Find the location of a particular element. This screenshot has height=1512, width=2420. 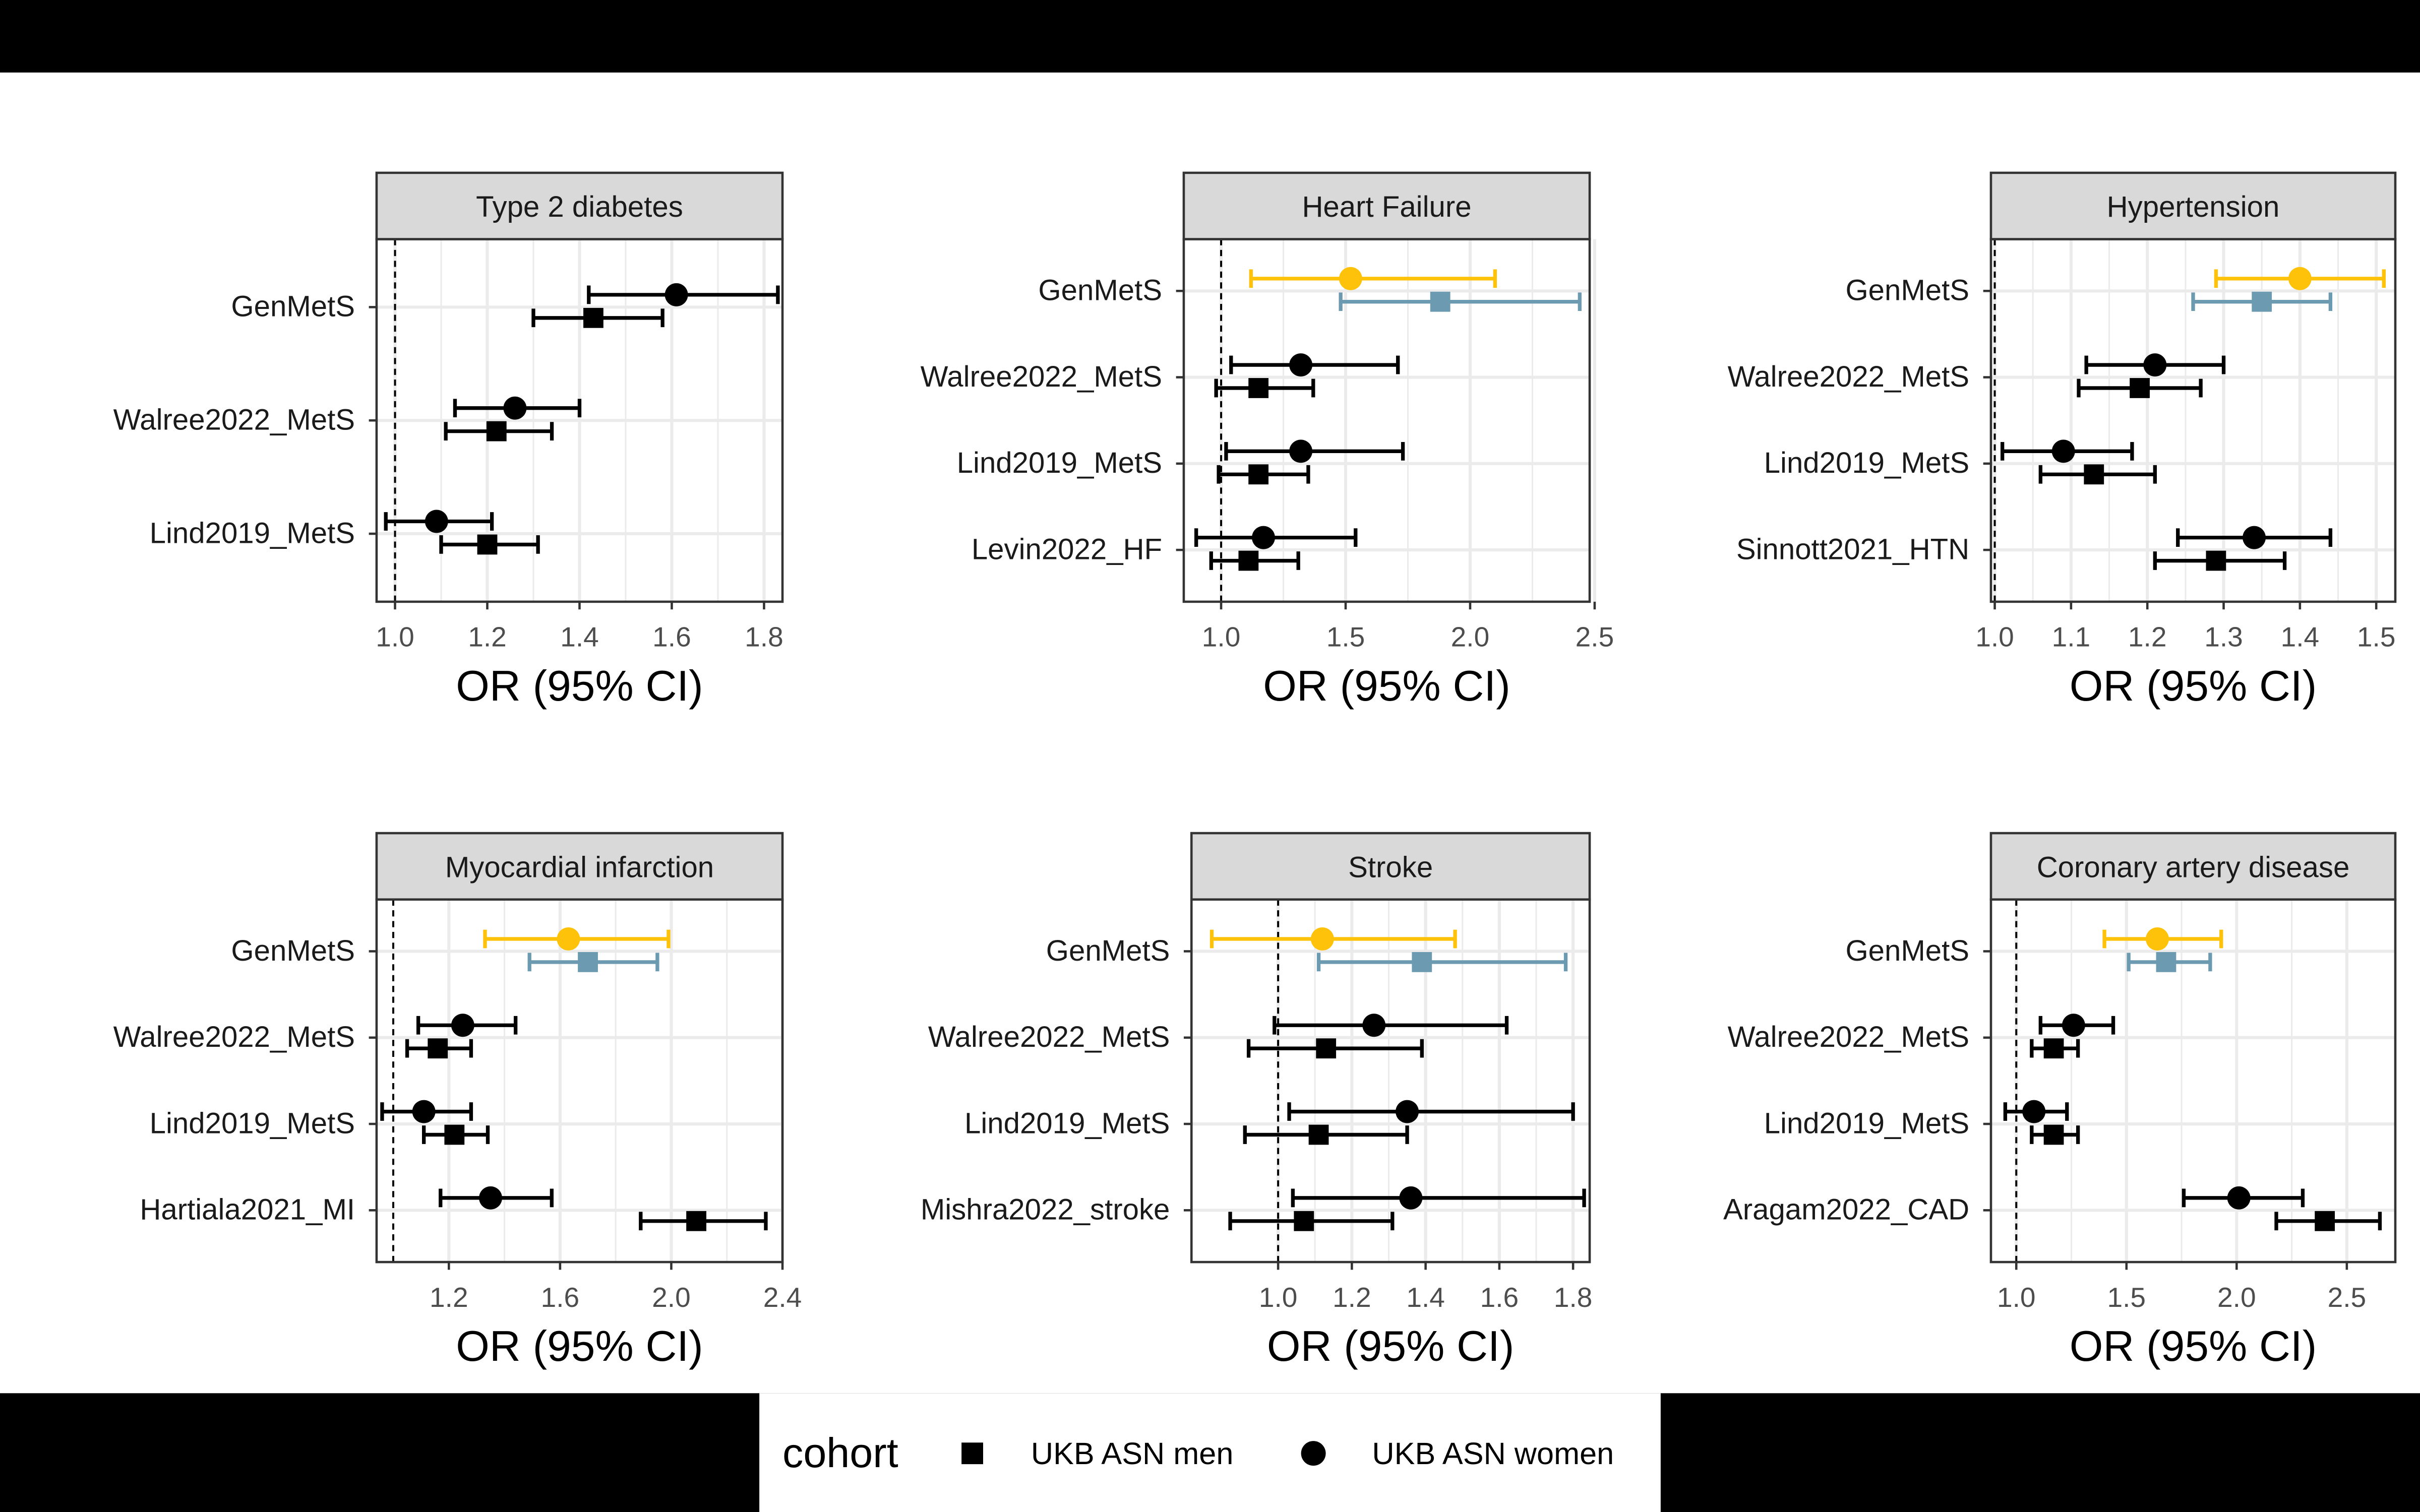

row-label: Hartiala2021_MI is located at coordinates (247, 1209).